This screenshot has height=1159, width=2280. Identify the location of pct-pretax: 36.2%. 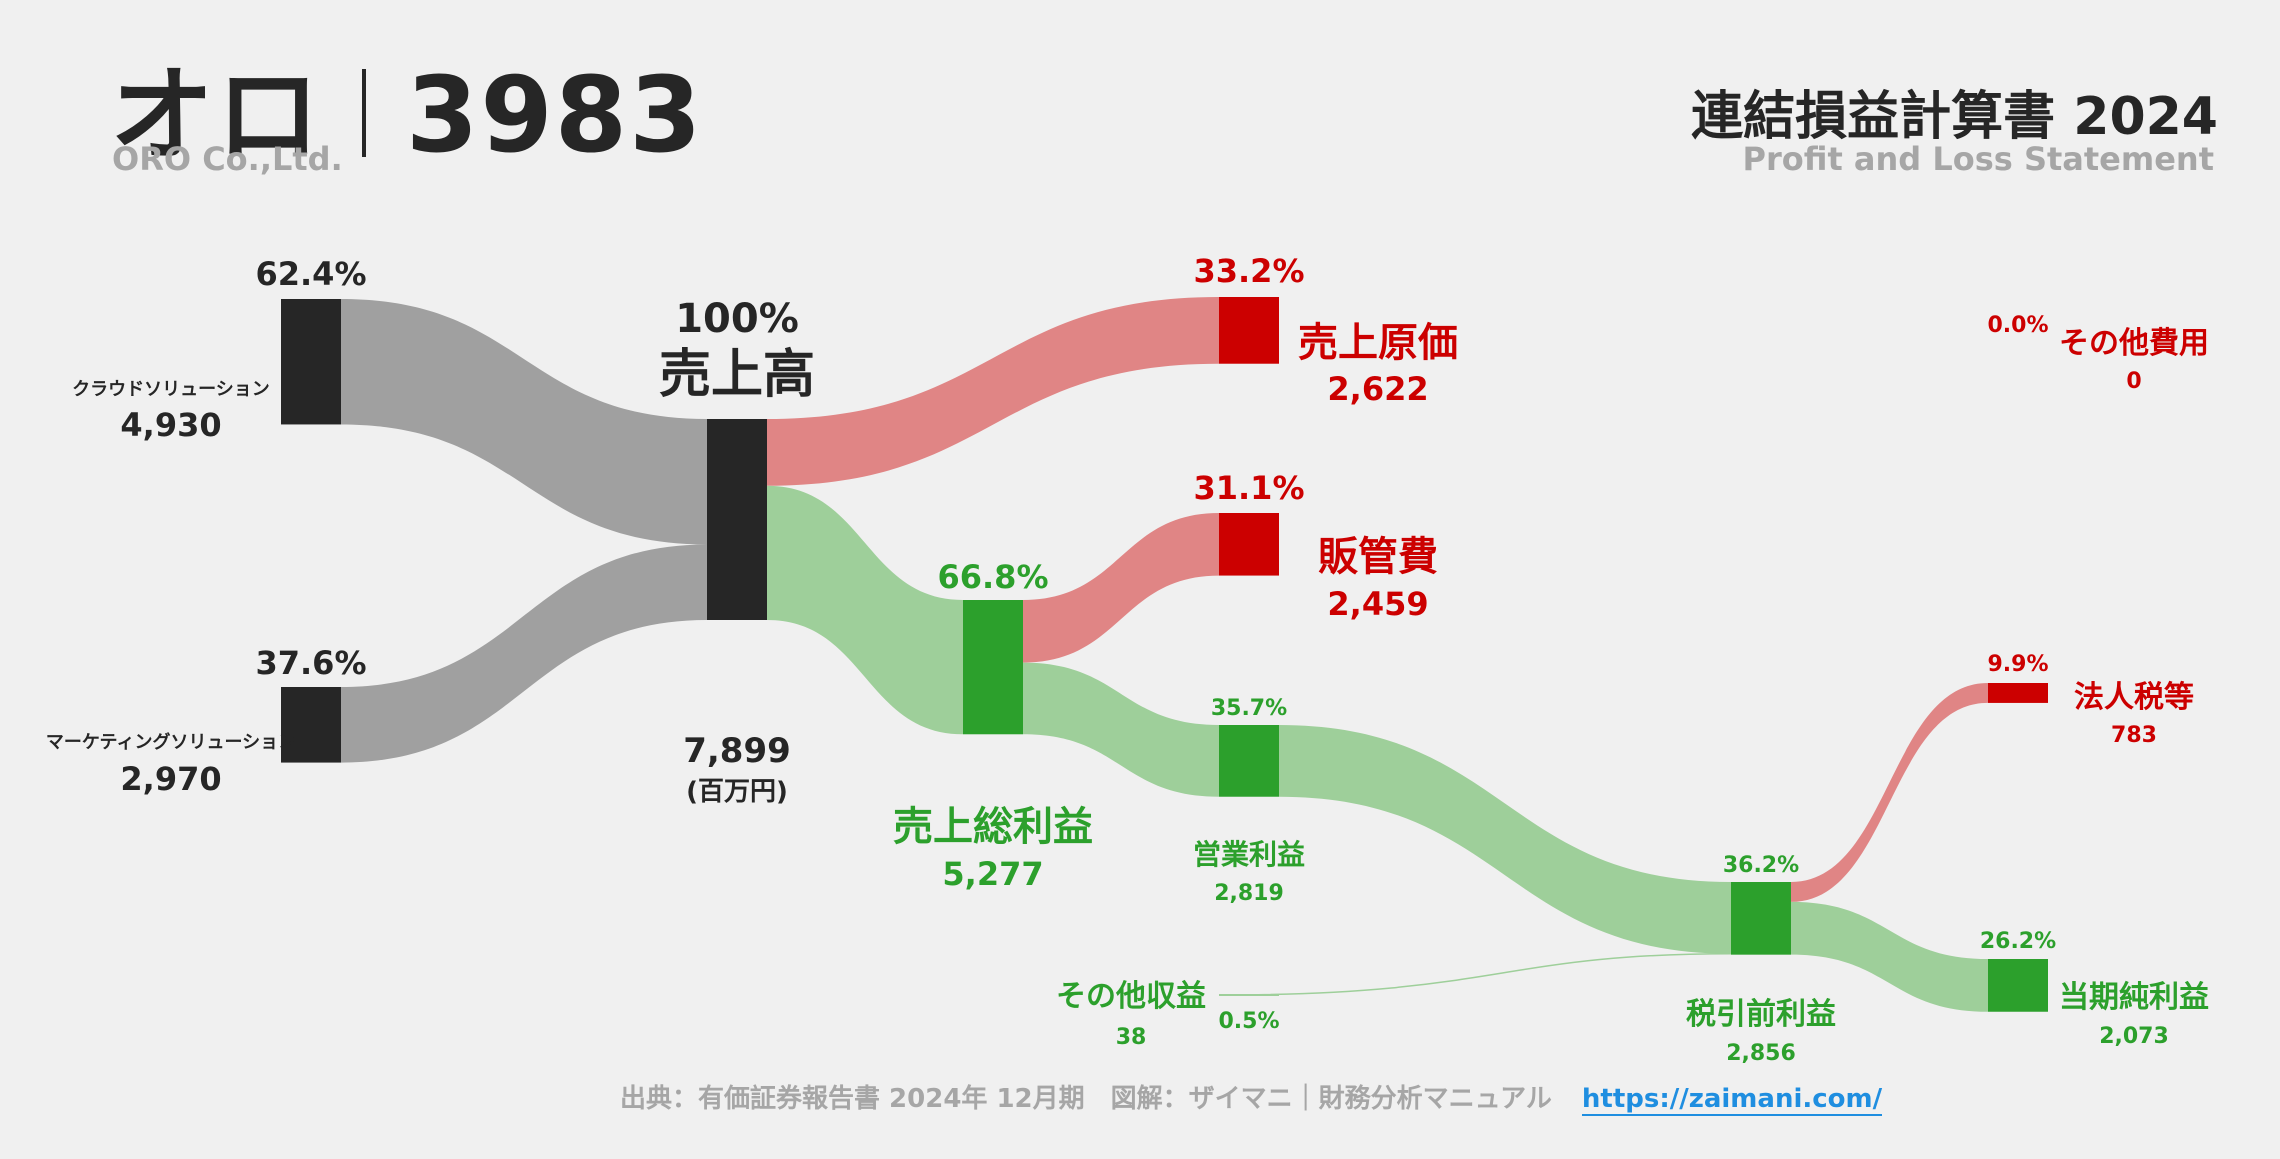
(1761, 865).